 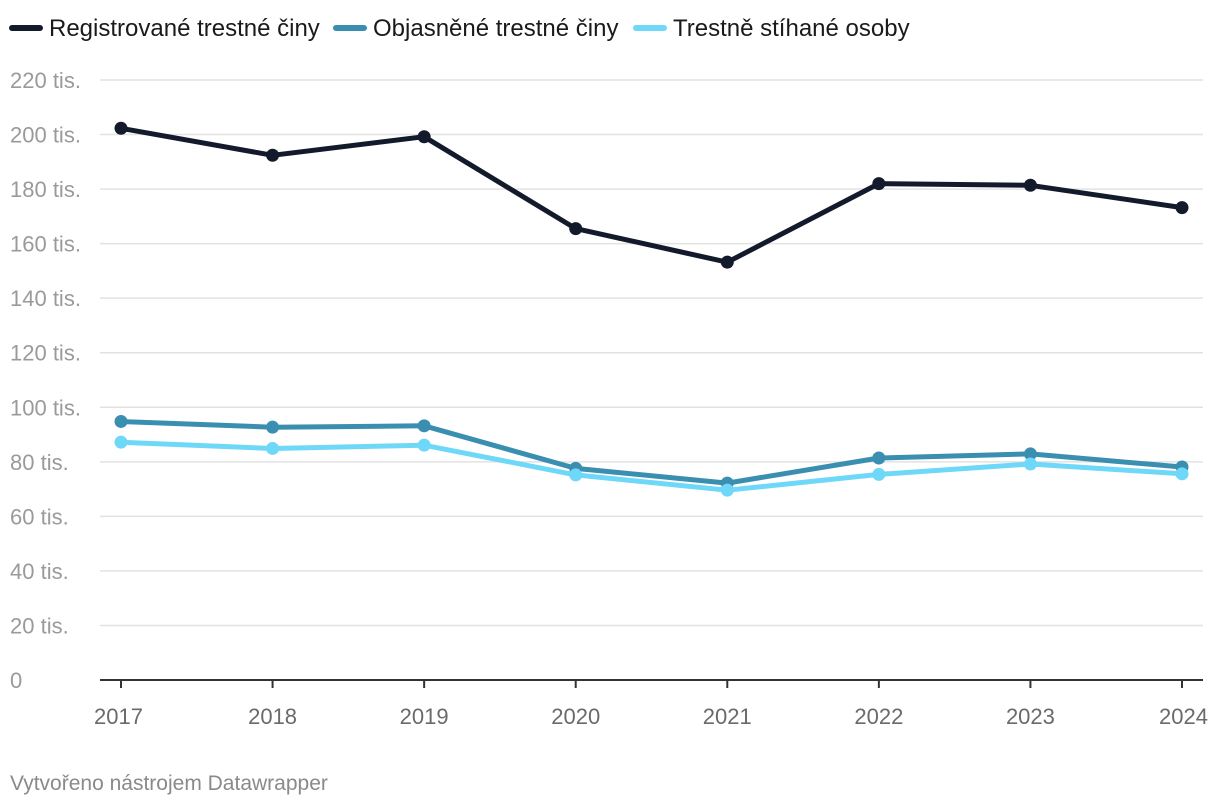 What do you see at coordinates (45, 135) in the screenshot?
I see `y-tick-label: 200 tis.` at bounding box center [45, 135].